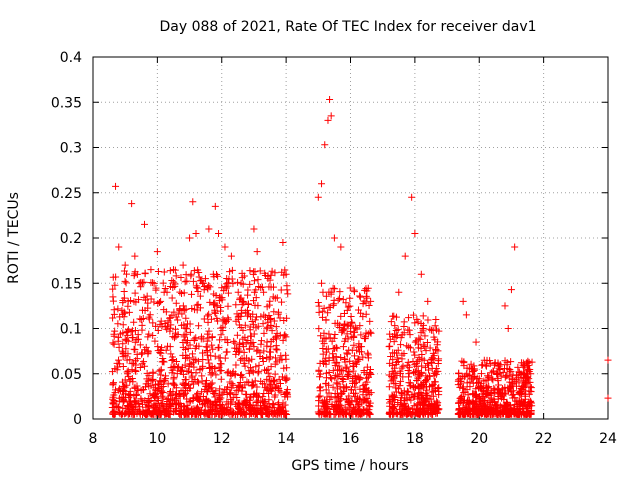 This screenshot has height=480, width=640. What do you see at coordinates (286, 439) in the screenshot?
I see `x-tick-label: 14` at bounding box center [286, 439].